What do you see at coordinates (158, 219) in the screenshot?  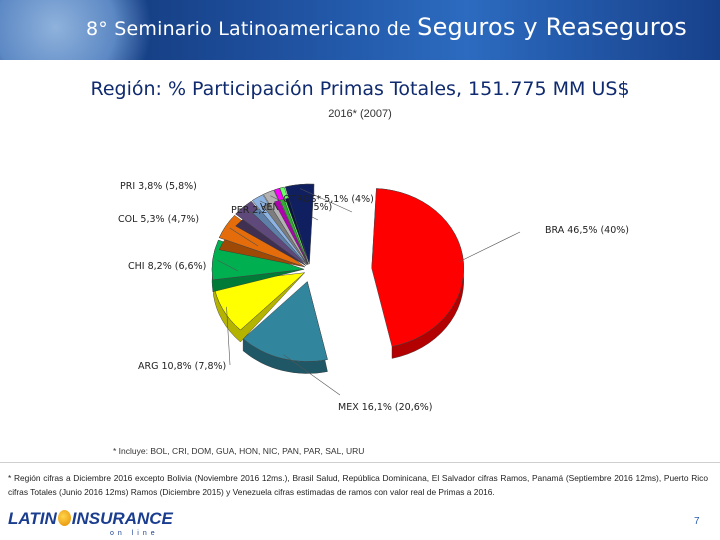 I see `slice-label-4: COL 5,3% (4,7%)` at bounding box center [158, 219].